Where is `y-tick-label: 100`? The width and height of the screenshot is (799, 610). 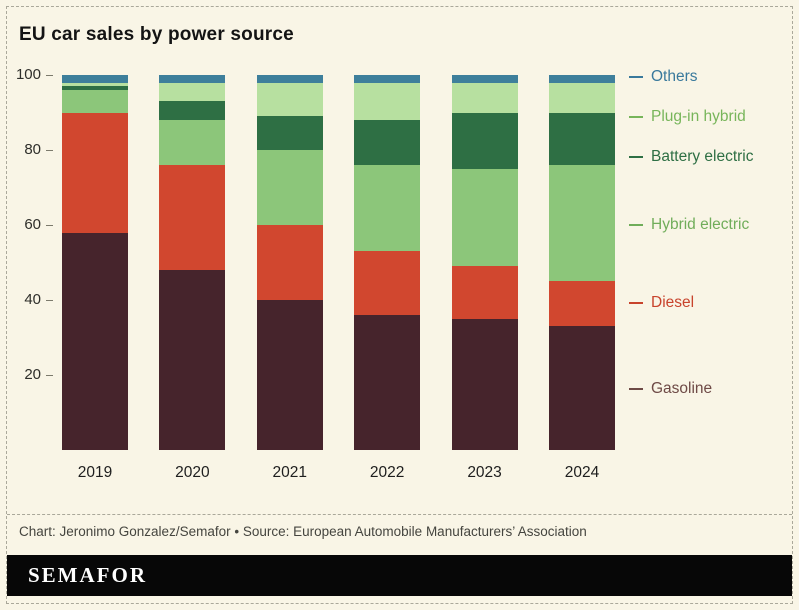
y-tick-label: 100 is located at coordinates (28, 74).